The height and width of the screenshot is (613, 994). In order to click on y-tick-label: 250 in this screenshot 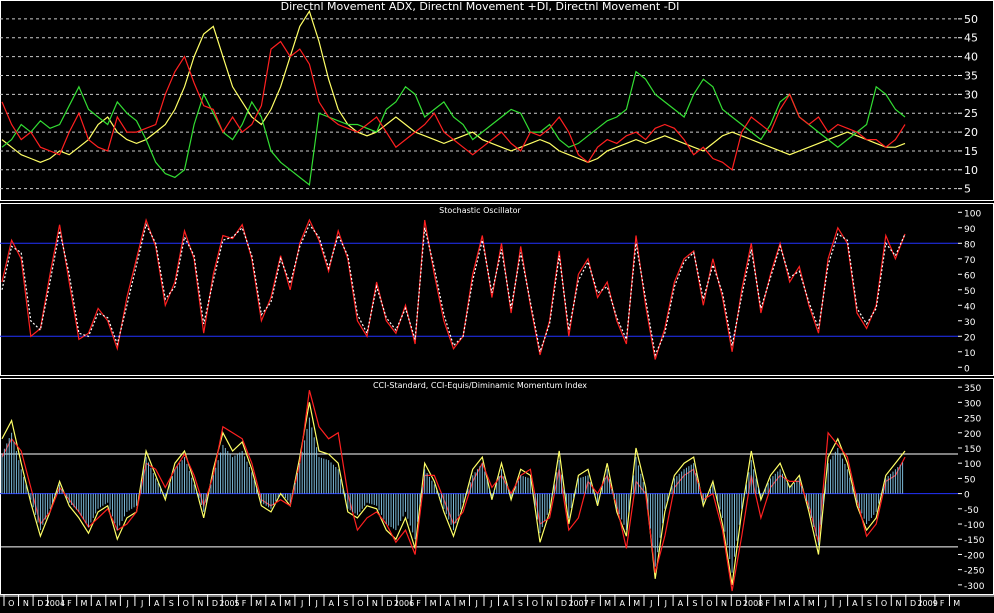, I will do `click(972, 420)`.